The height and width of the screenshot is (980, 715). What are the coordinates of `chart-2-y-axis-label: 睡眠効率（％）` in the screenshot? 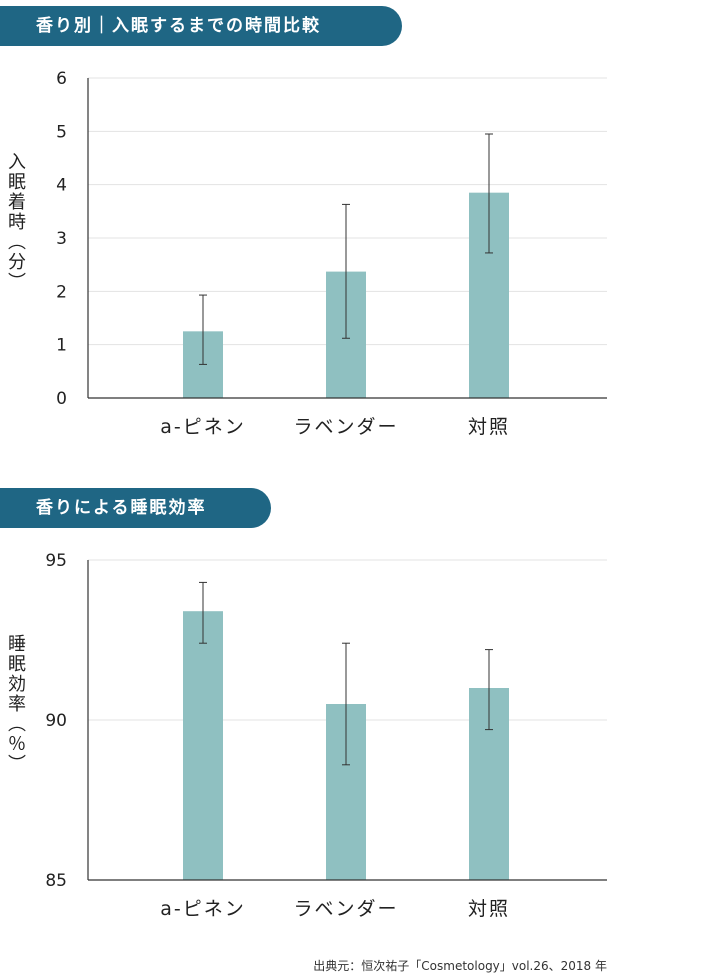 It's located at (15, 704).